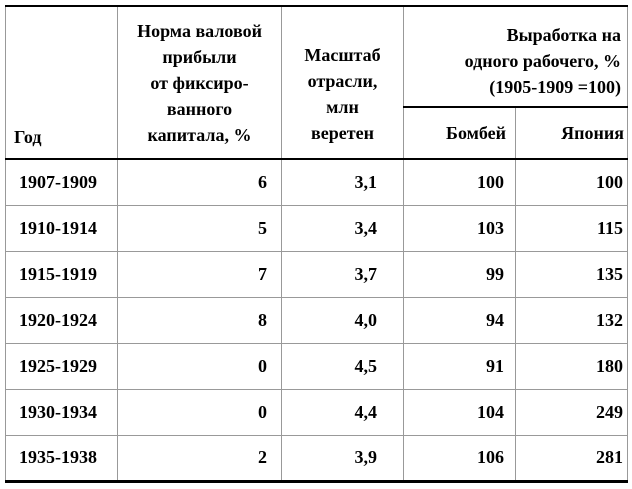 The image size is (632, 489). What do you see at coordinates (342, 82) in the screenshot?
I see `header-industry-scale: Масштаб отрасли, млн веретен` at bounding box center [342, 82].